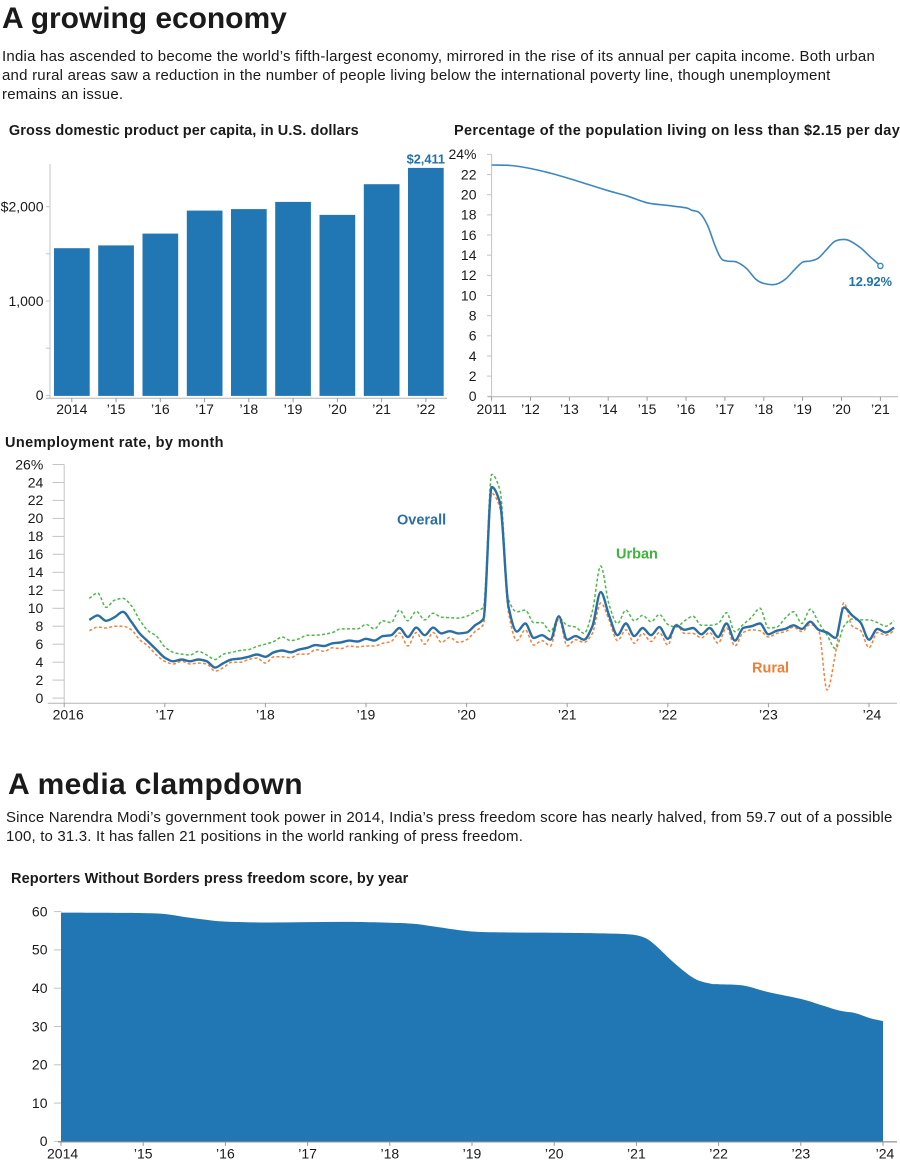 This screenshot has width=900, height=1165. What do you see at coordinates (421, 521) in the screenshot?
I see `svg-text: Overall` at bounding box center [421, 521].